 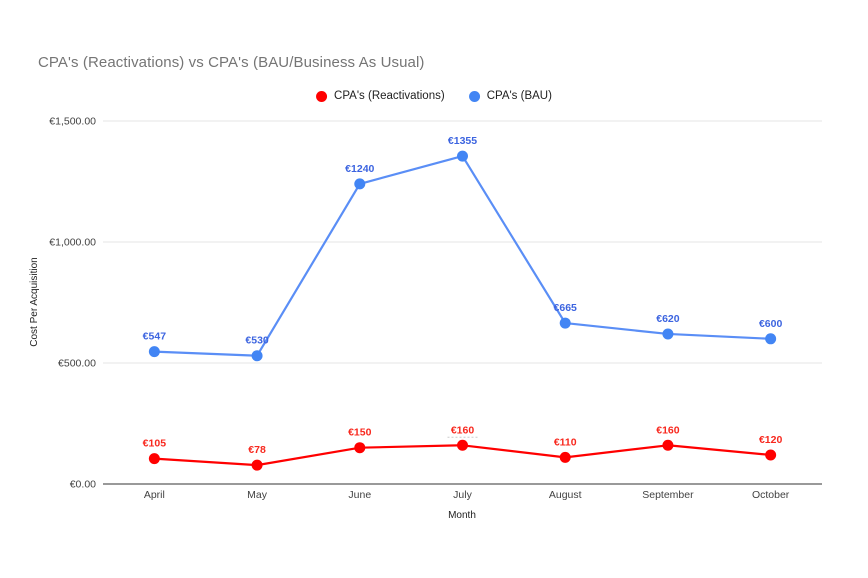 What do you see at coordinates (462, 141) in the screenshot?
I see `data-label: €1355` at bounding box center [462, 141].